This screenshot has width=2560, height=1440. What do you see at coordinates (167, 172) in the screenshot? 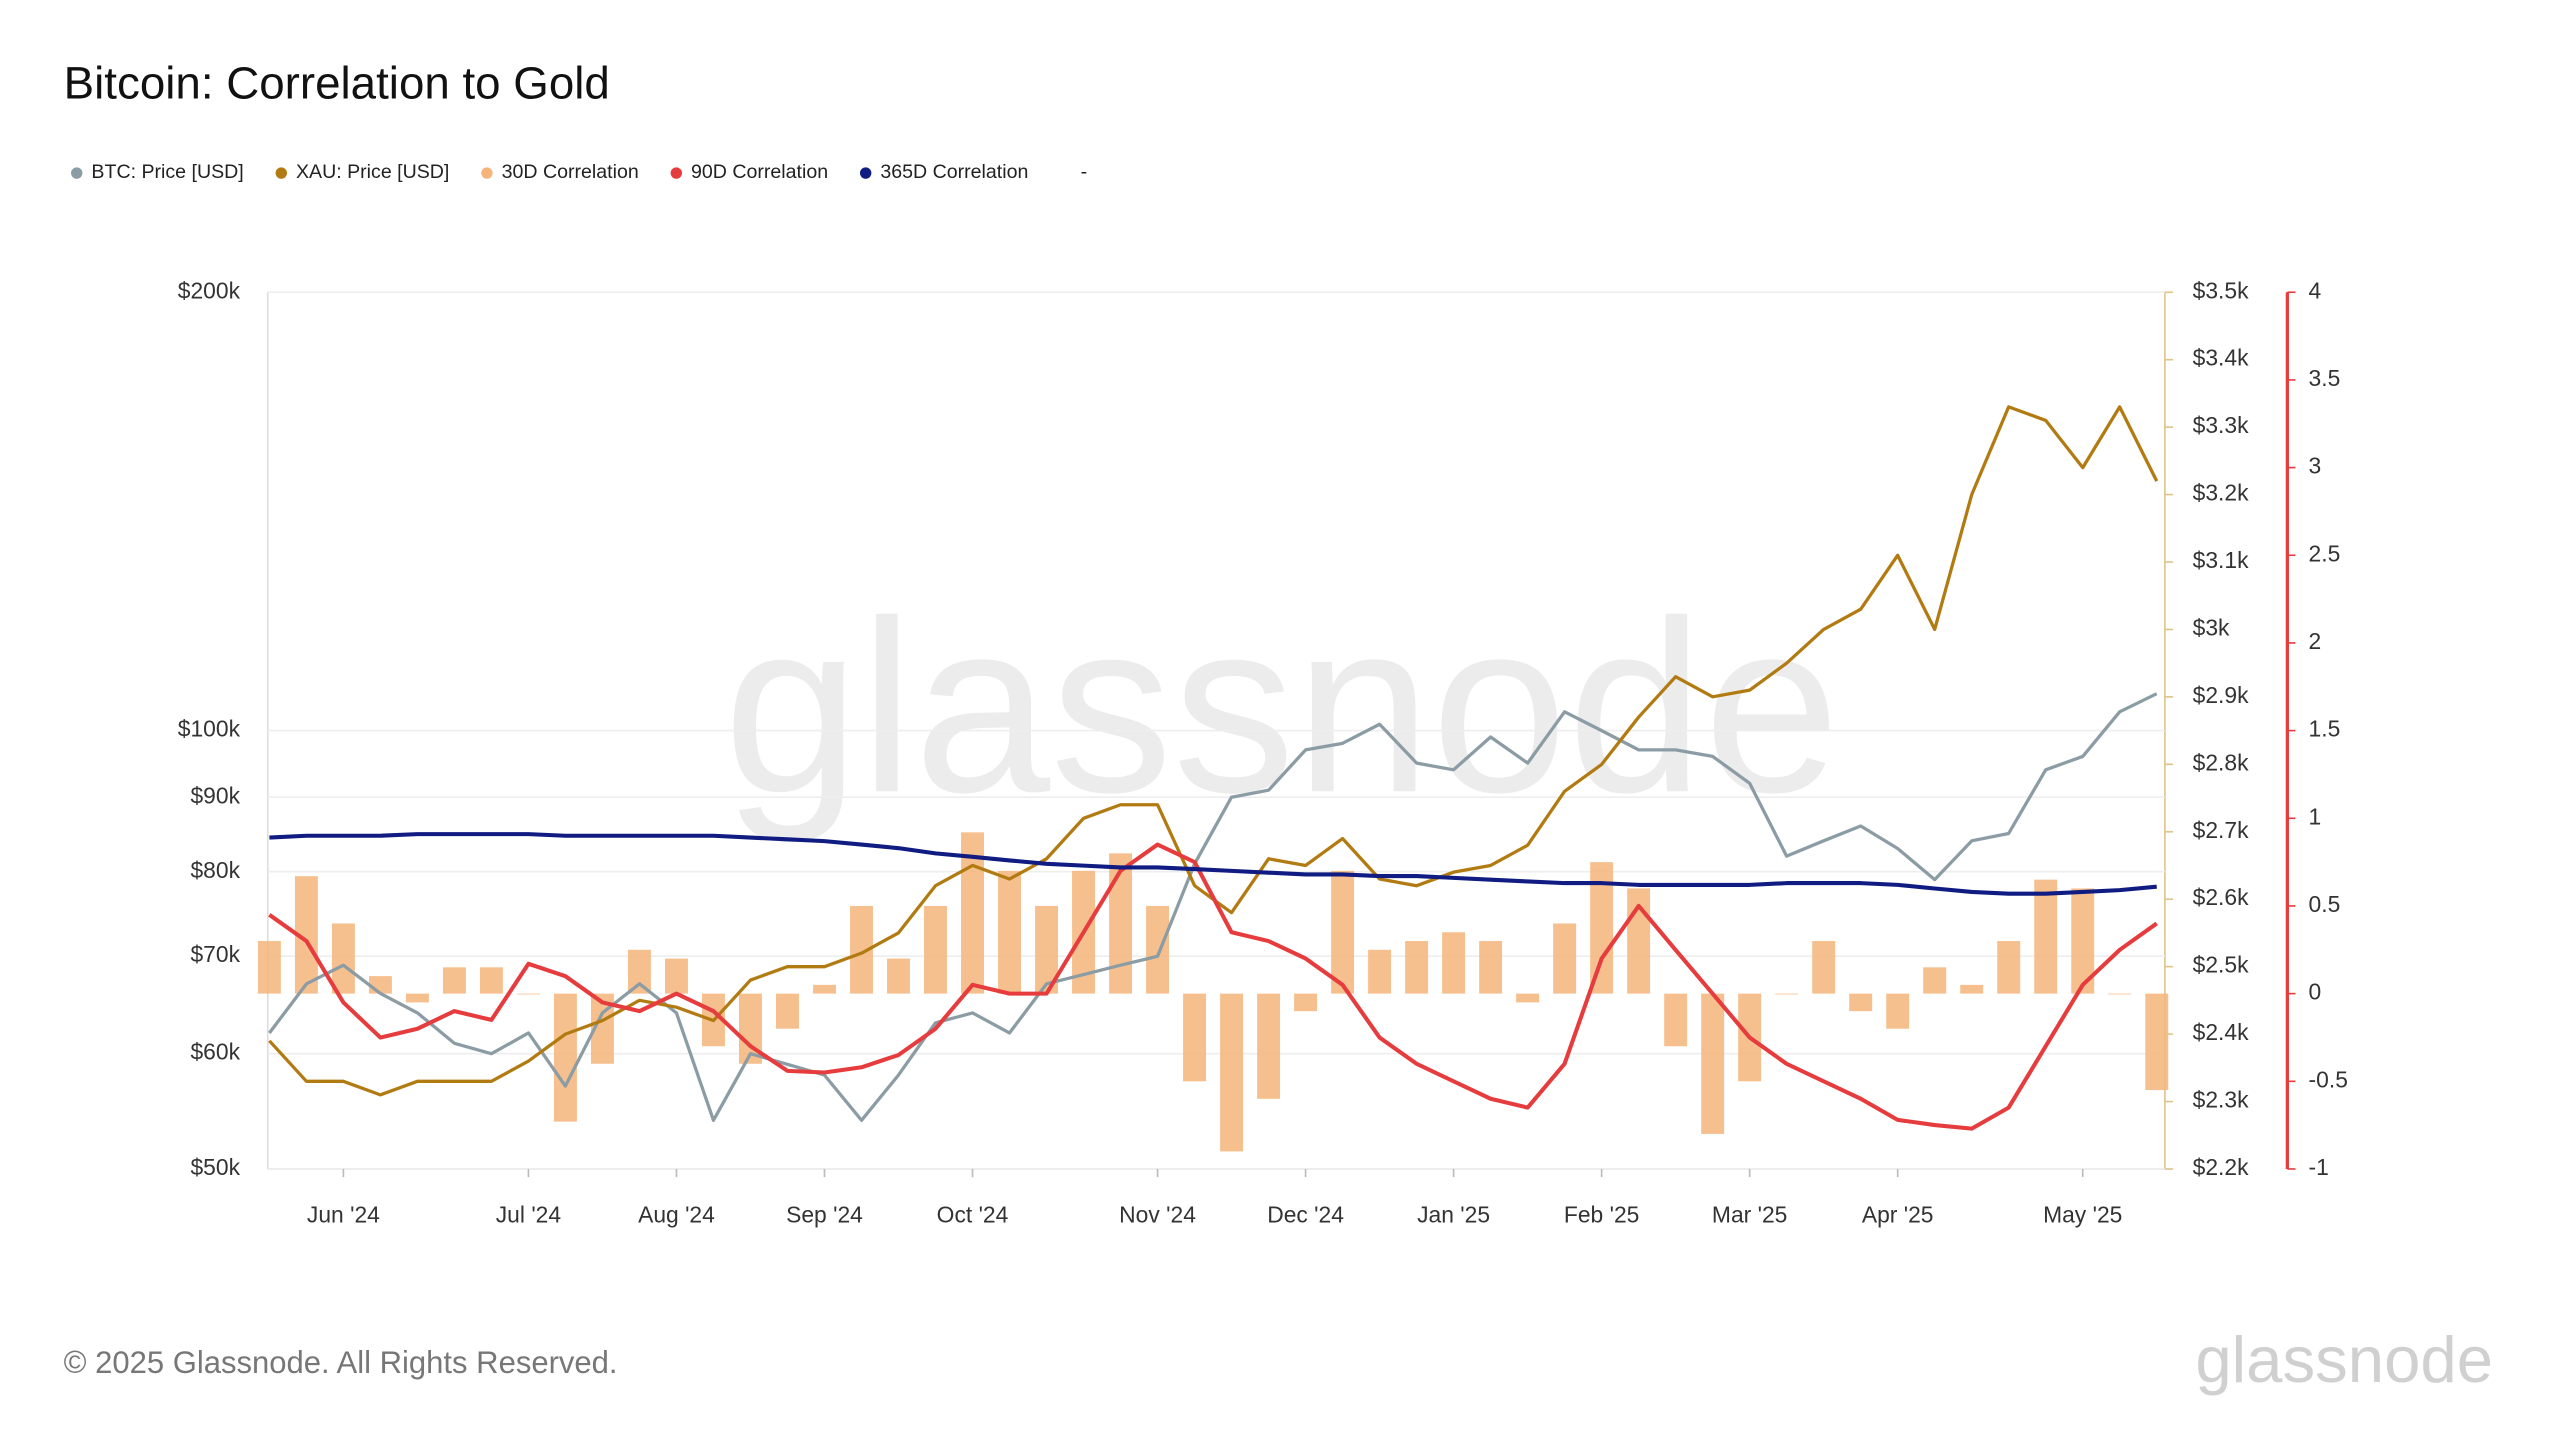
I see `legend-label: BTC: Price [USD]` at bounding box center [167, 172].